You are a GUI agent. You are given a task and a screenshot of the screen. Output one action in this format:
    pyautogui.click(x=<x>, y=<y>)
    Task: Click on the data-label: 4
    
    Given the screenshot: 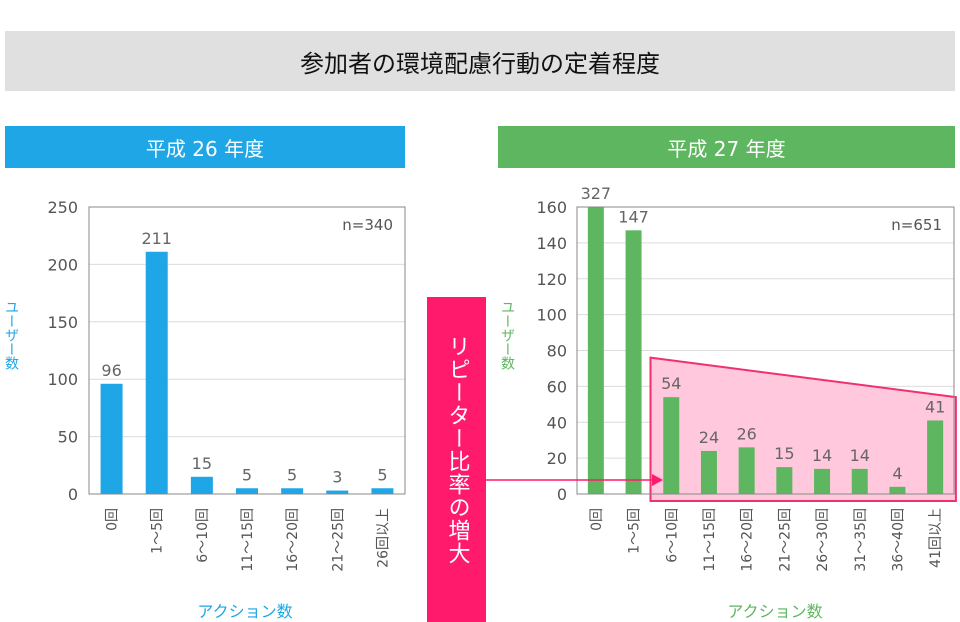 What is the action you would take?
    pyautogui.click(x=897, y=473)
    